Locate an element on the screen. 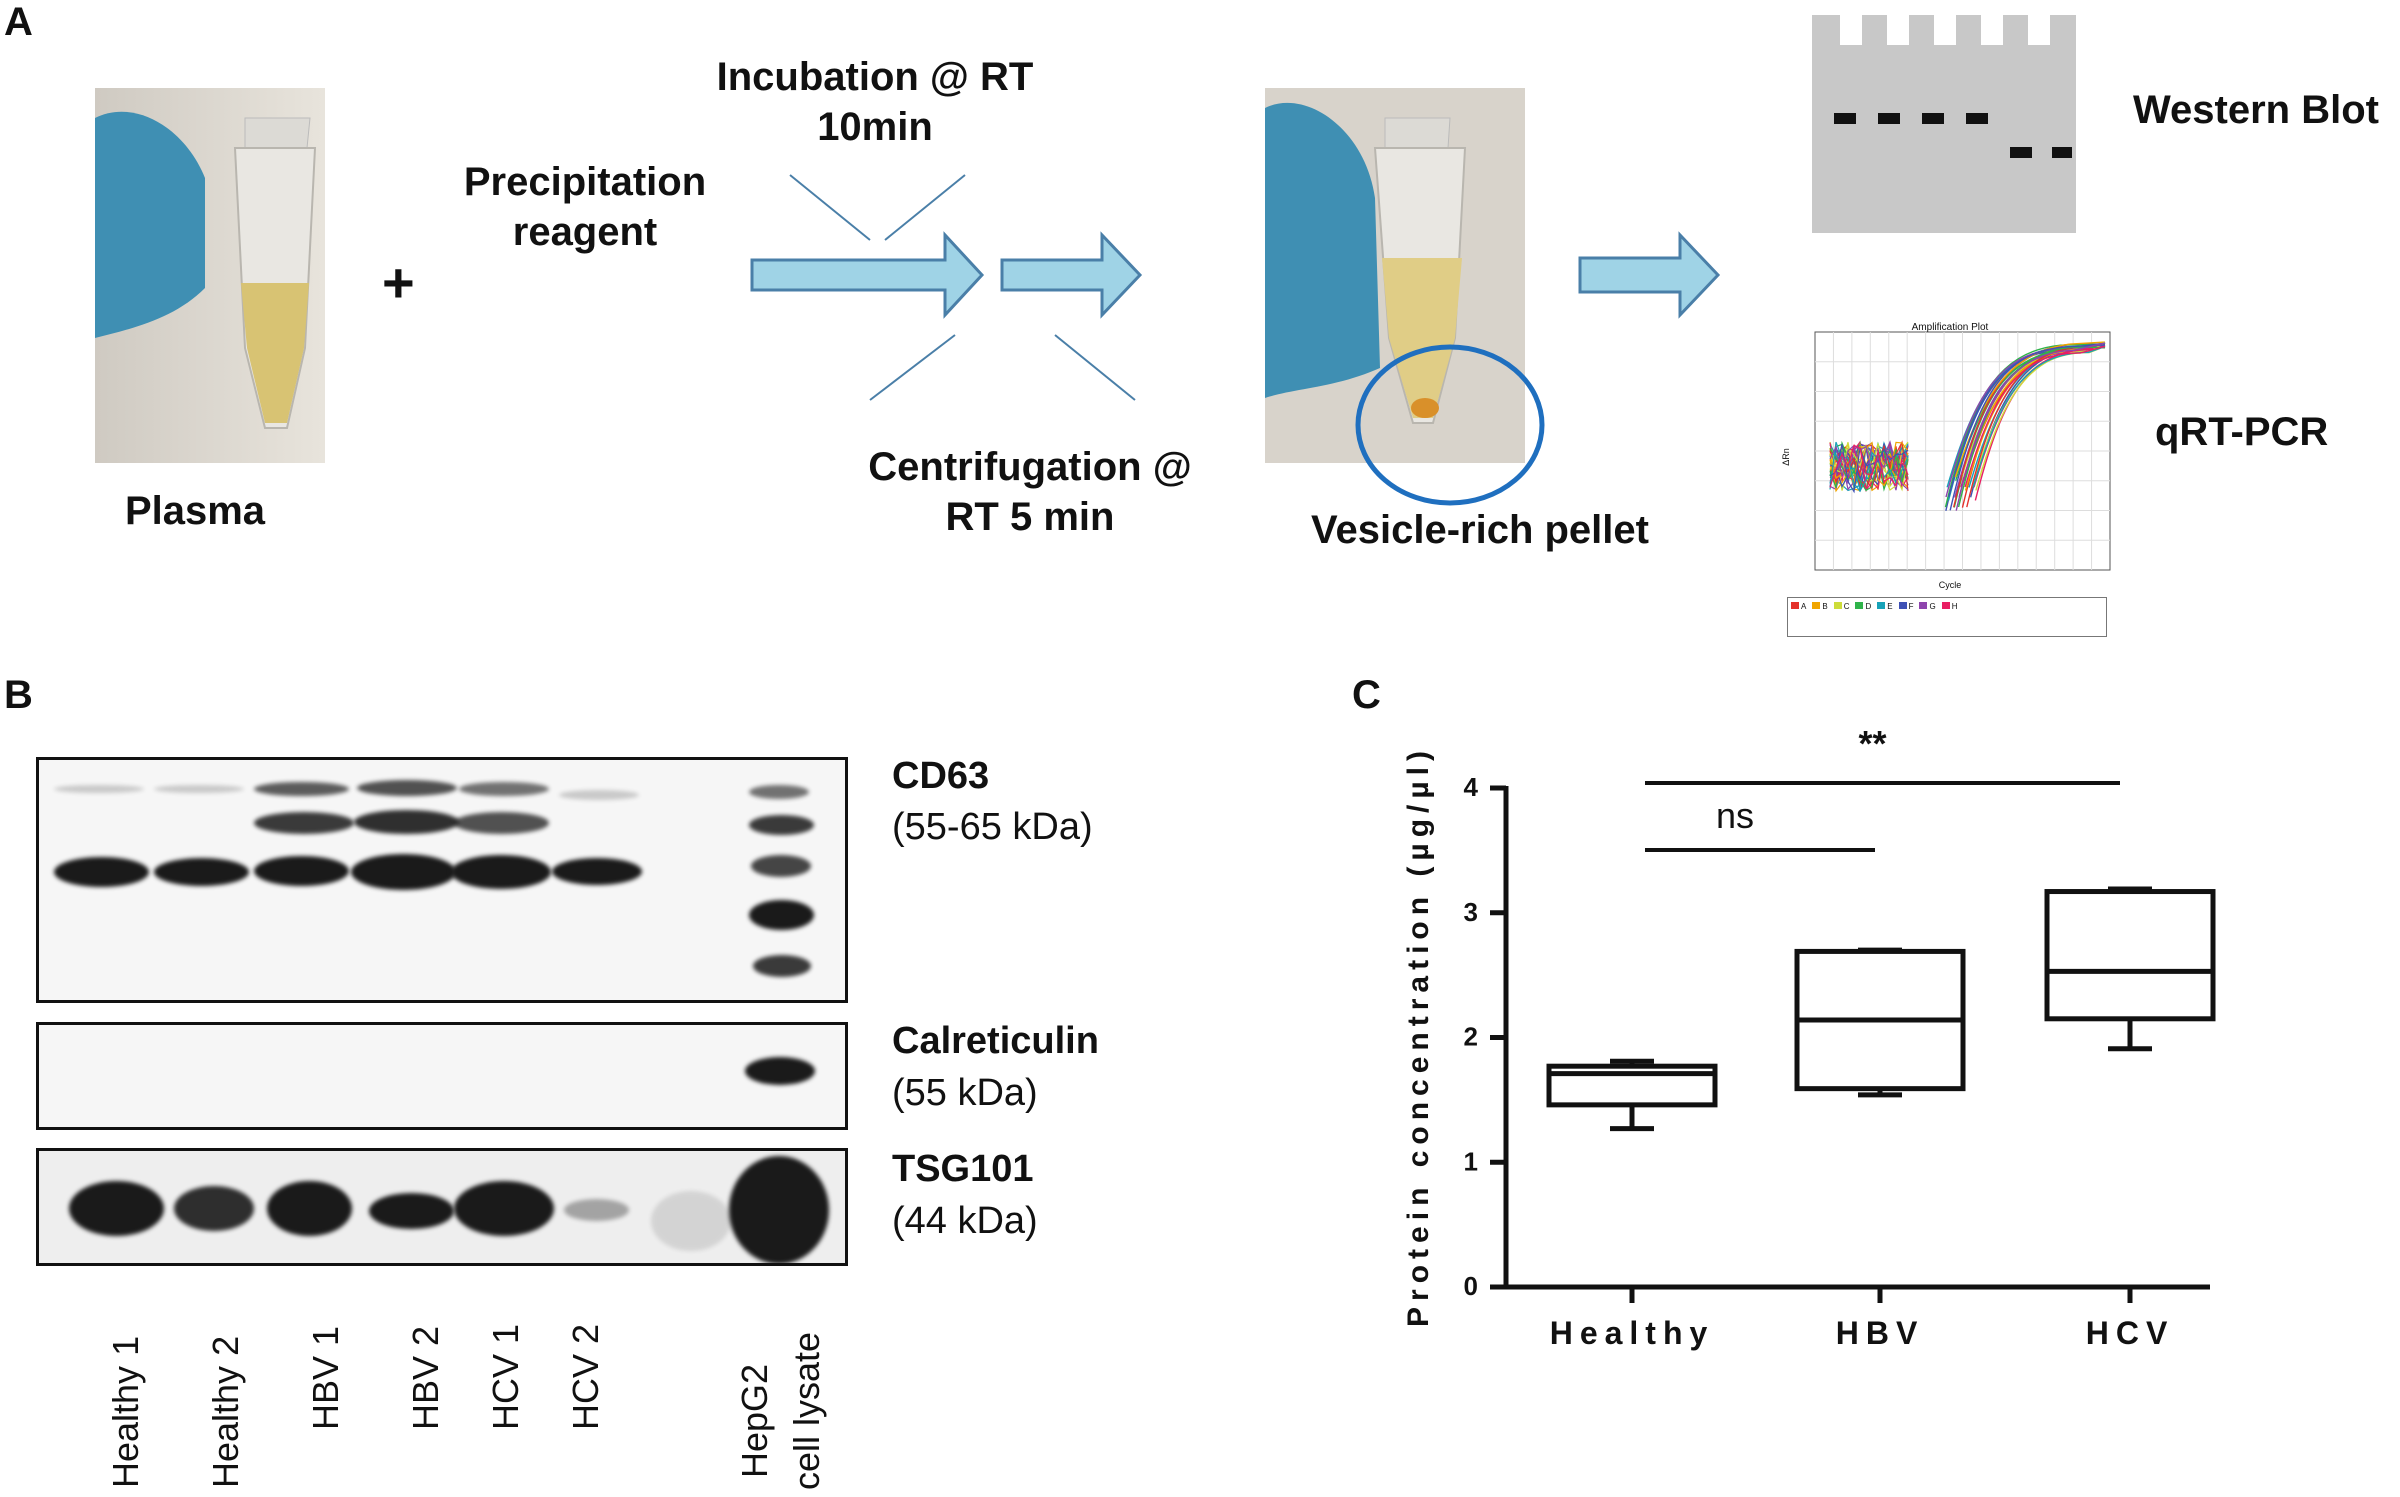 This screenshot has width=2400, height=1497. centrifugation-arrow is located at coordinates (1071, 275).